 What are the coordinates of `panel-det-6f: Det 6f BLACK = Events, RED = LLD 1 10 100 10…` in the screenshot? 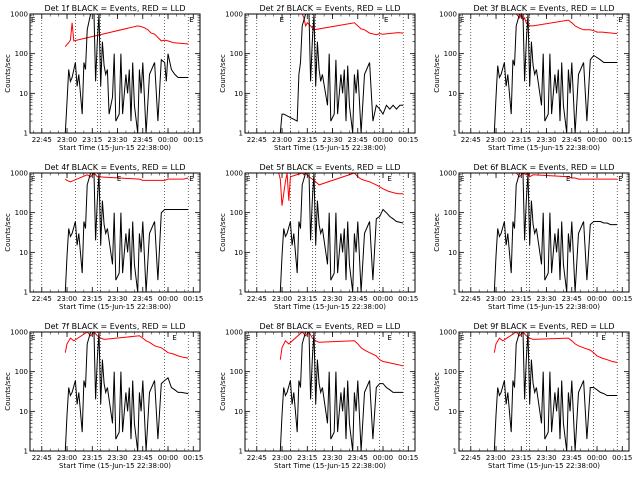 It's located at (532, 237).